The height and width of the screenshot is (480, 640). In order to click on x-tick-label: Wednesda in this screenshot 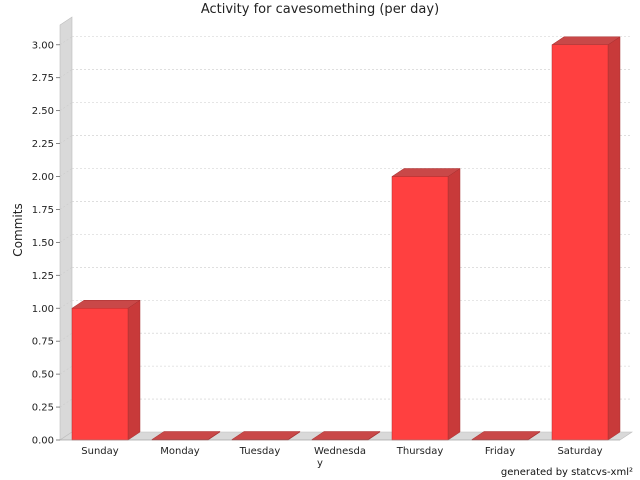, I will do `click(340, 451)`.